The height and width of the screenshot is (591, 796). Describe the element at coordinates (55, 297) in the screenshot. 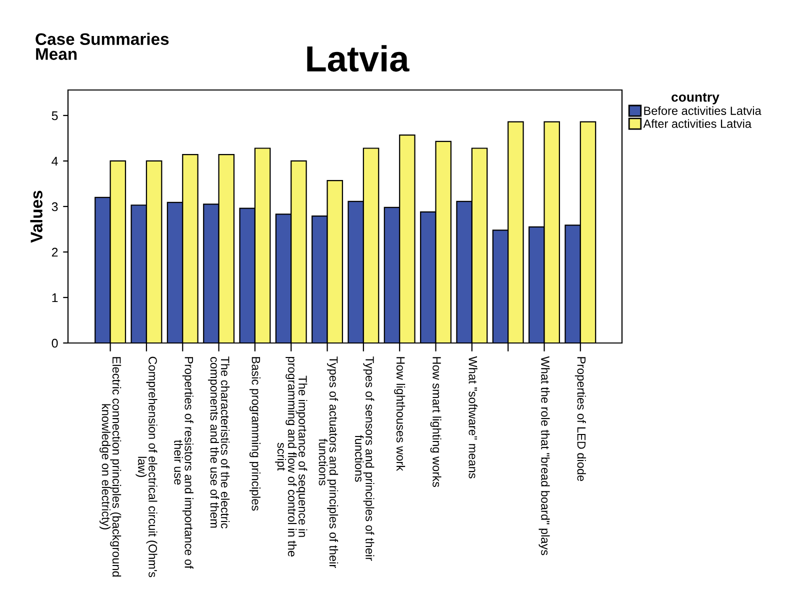

I see `y-tick-label: 1` at that location.